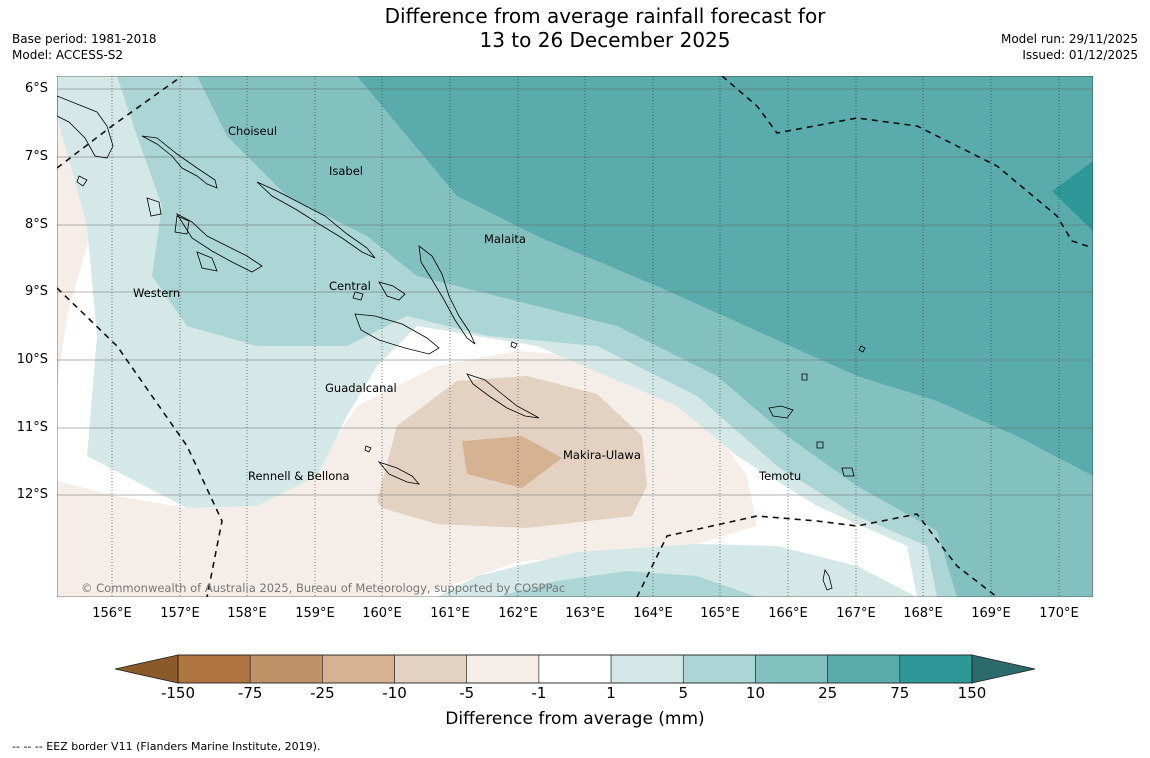 The image size is (1150, 758). Describe the element at coordinates (602, 455) in the screenshot. I see `region-makira-ulawa: Makira-Ulawa` at that location.